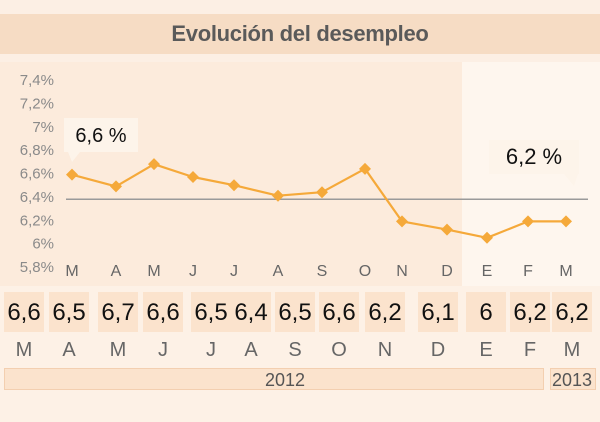 Image resolution: width=600 pixels, height=422 pixels. Describe the element at coordinates (322, 271) in the screenshot. I see `x-tick-label: S` at that location.